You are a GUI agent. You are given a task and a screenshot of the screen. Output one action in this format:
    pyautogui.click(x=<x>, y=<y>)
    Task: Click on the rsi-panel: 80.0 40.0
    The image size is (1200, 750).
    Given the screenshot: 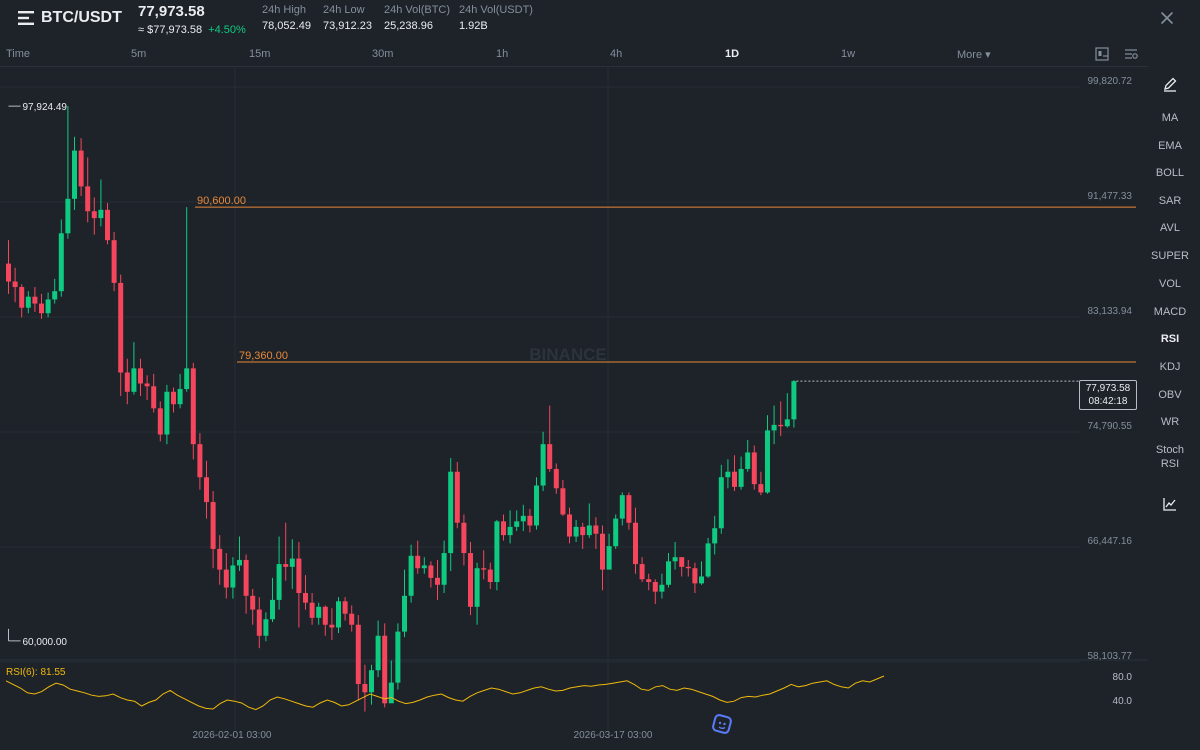 What is the action you would take?
    pyautogui.click(x=569, y=691)
    